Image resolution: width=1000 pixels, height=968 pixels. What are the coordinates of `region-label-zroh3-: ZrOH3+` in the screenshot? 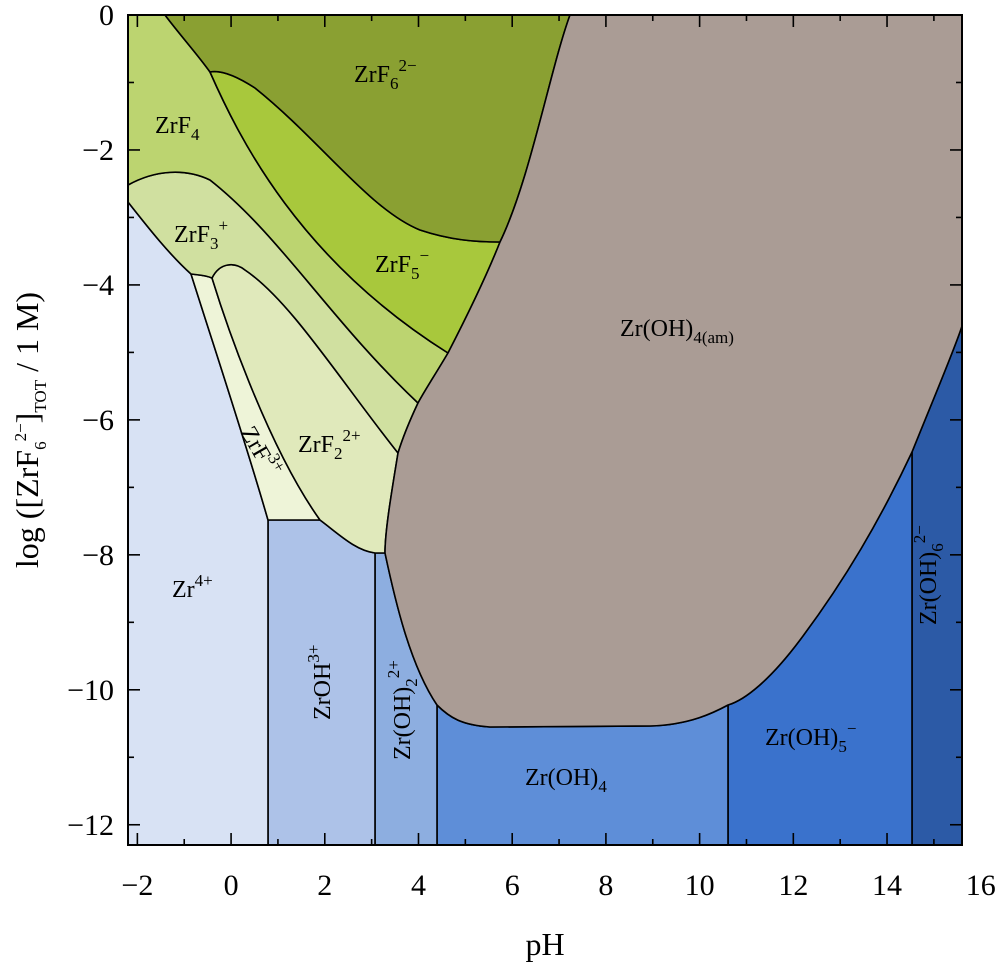 It's located at (320, 682).